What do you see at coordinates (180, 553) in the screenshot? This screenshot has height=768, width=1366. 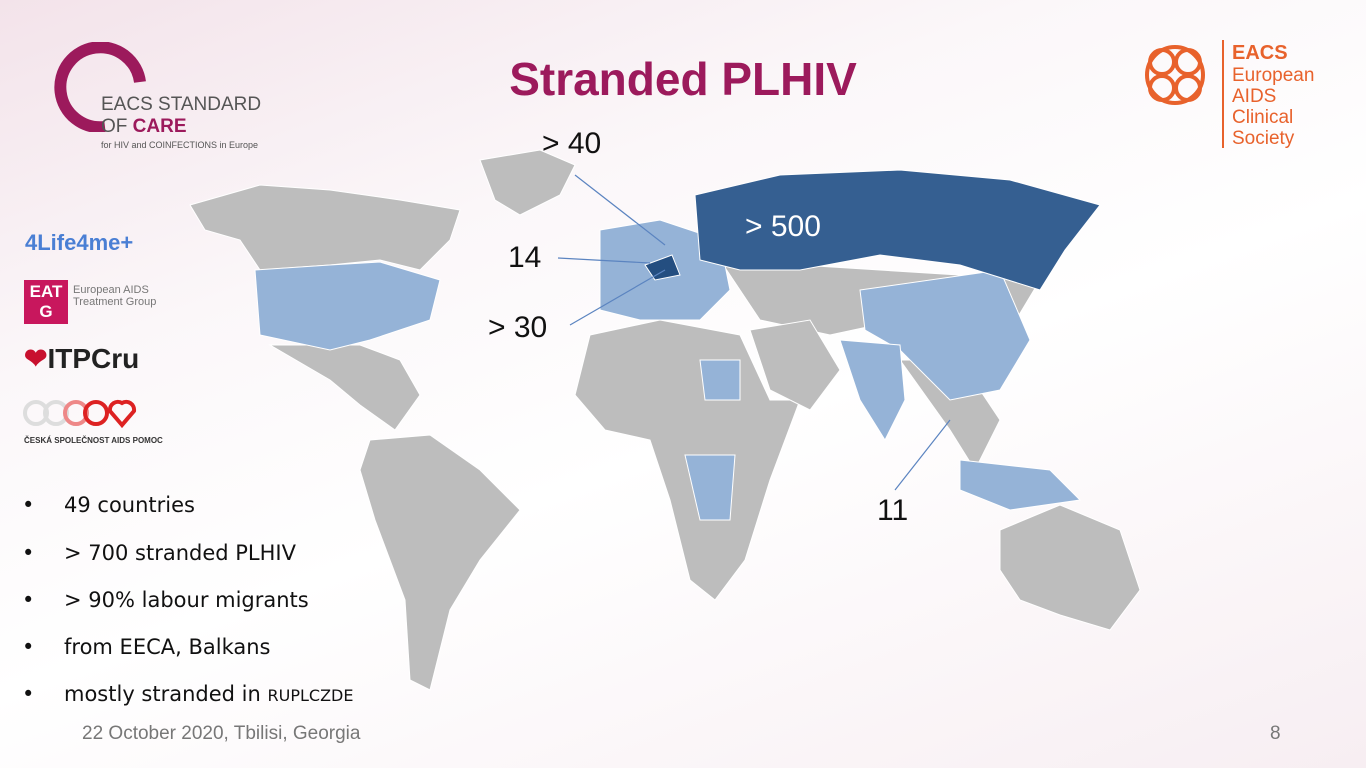 I see `bullet-text: > 700 stranded PLHIV` at bounding box center [180, 553].